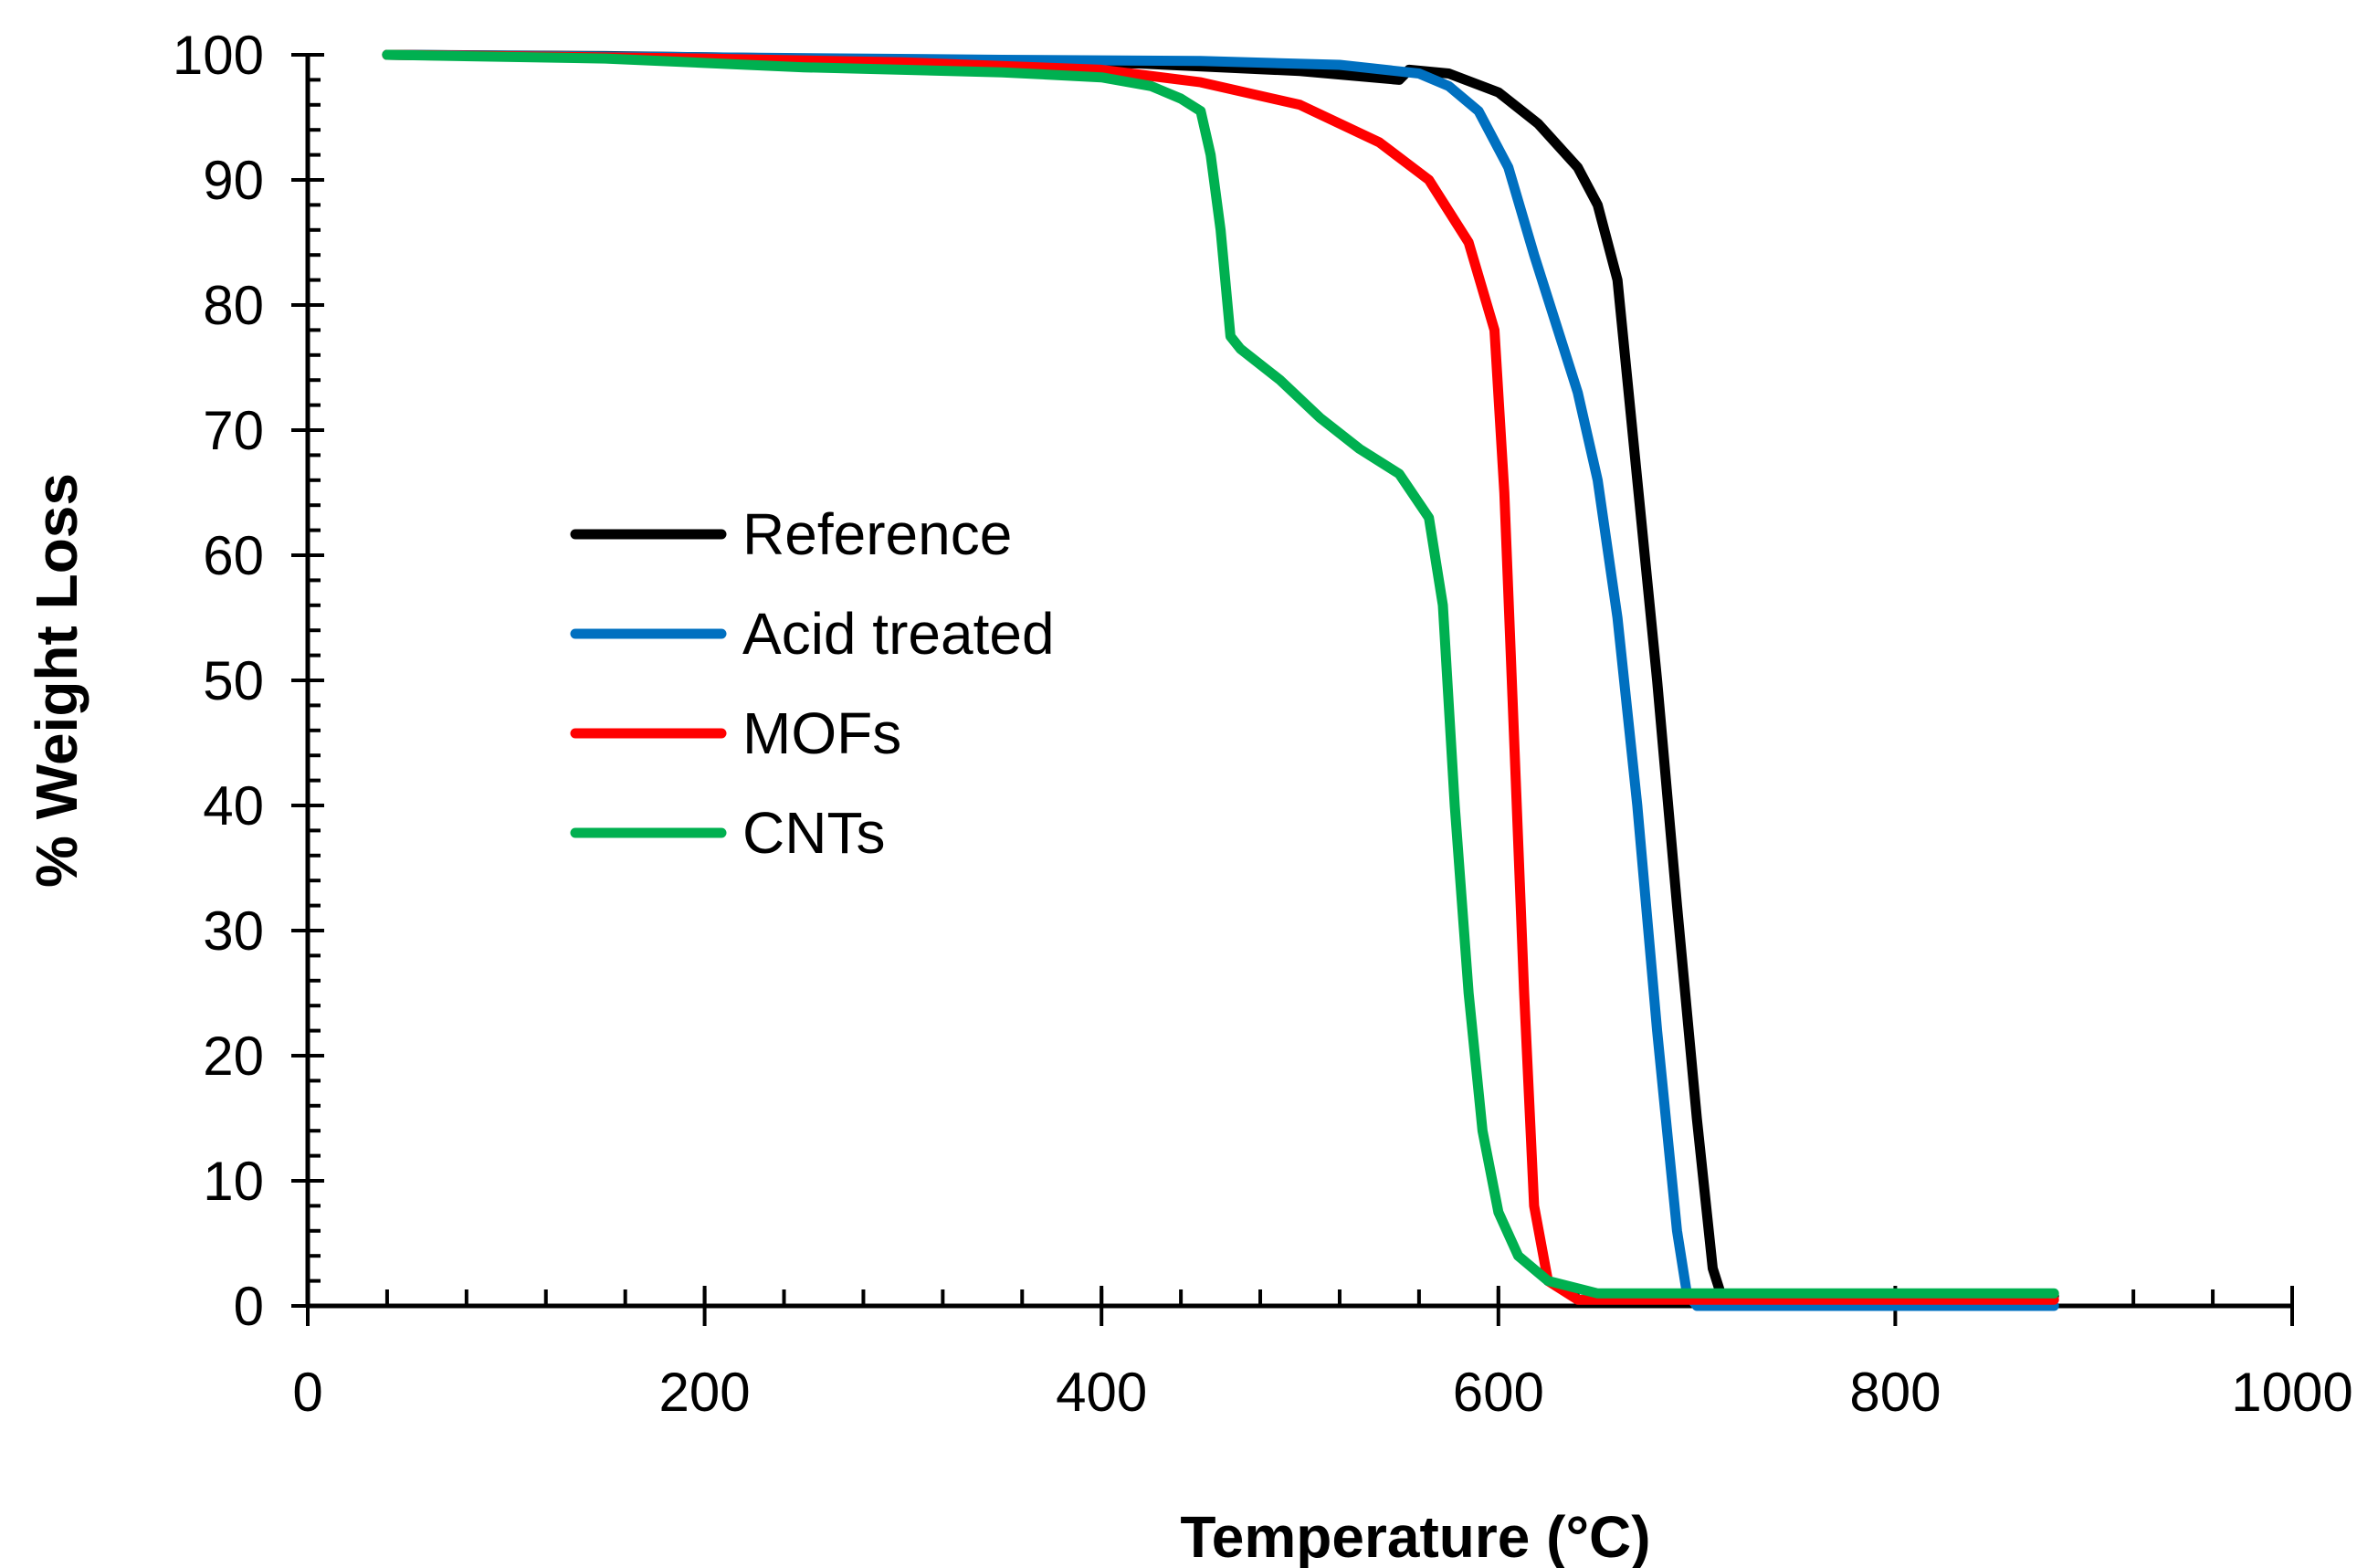  I want to click on x-tick-label: 200, so click(705, 1392).